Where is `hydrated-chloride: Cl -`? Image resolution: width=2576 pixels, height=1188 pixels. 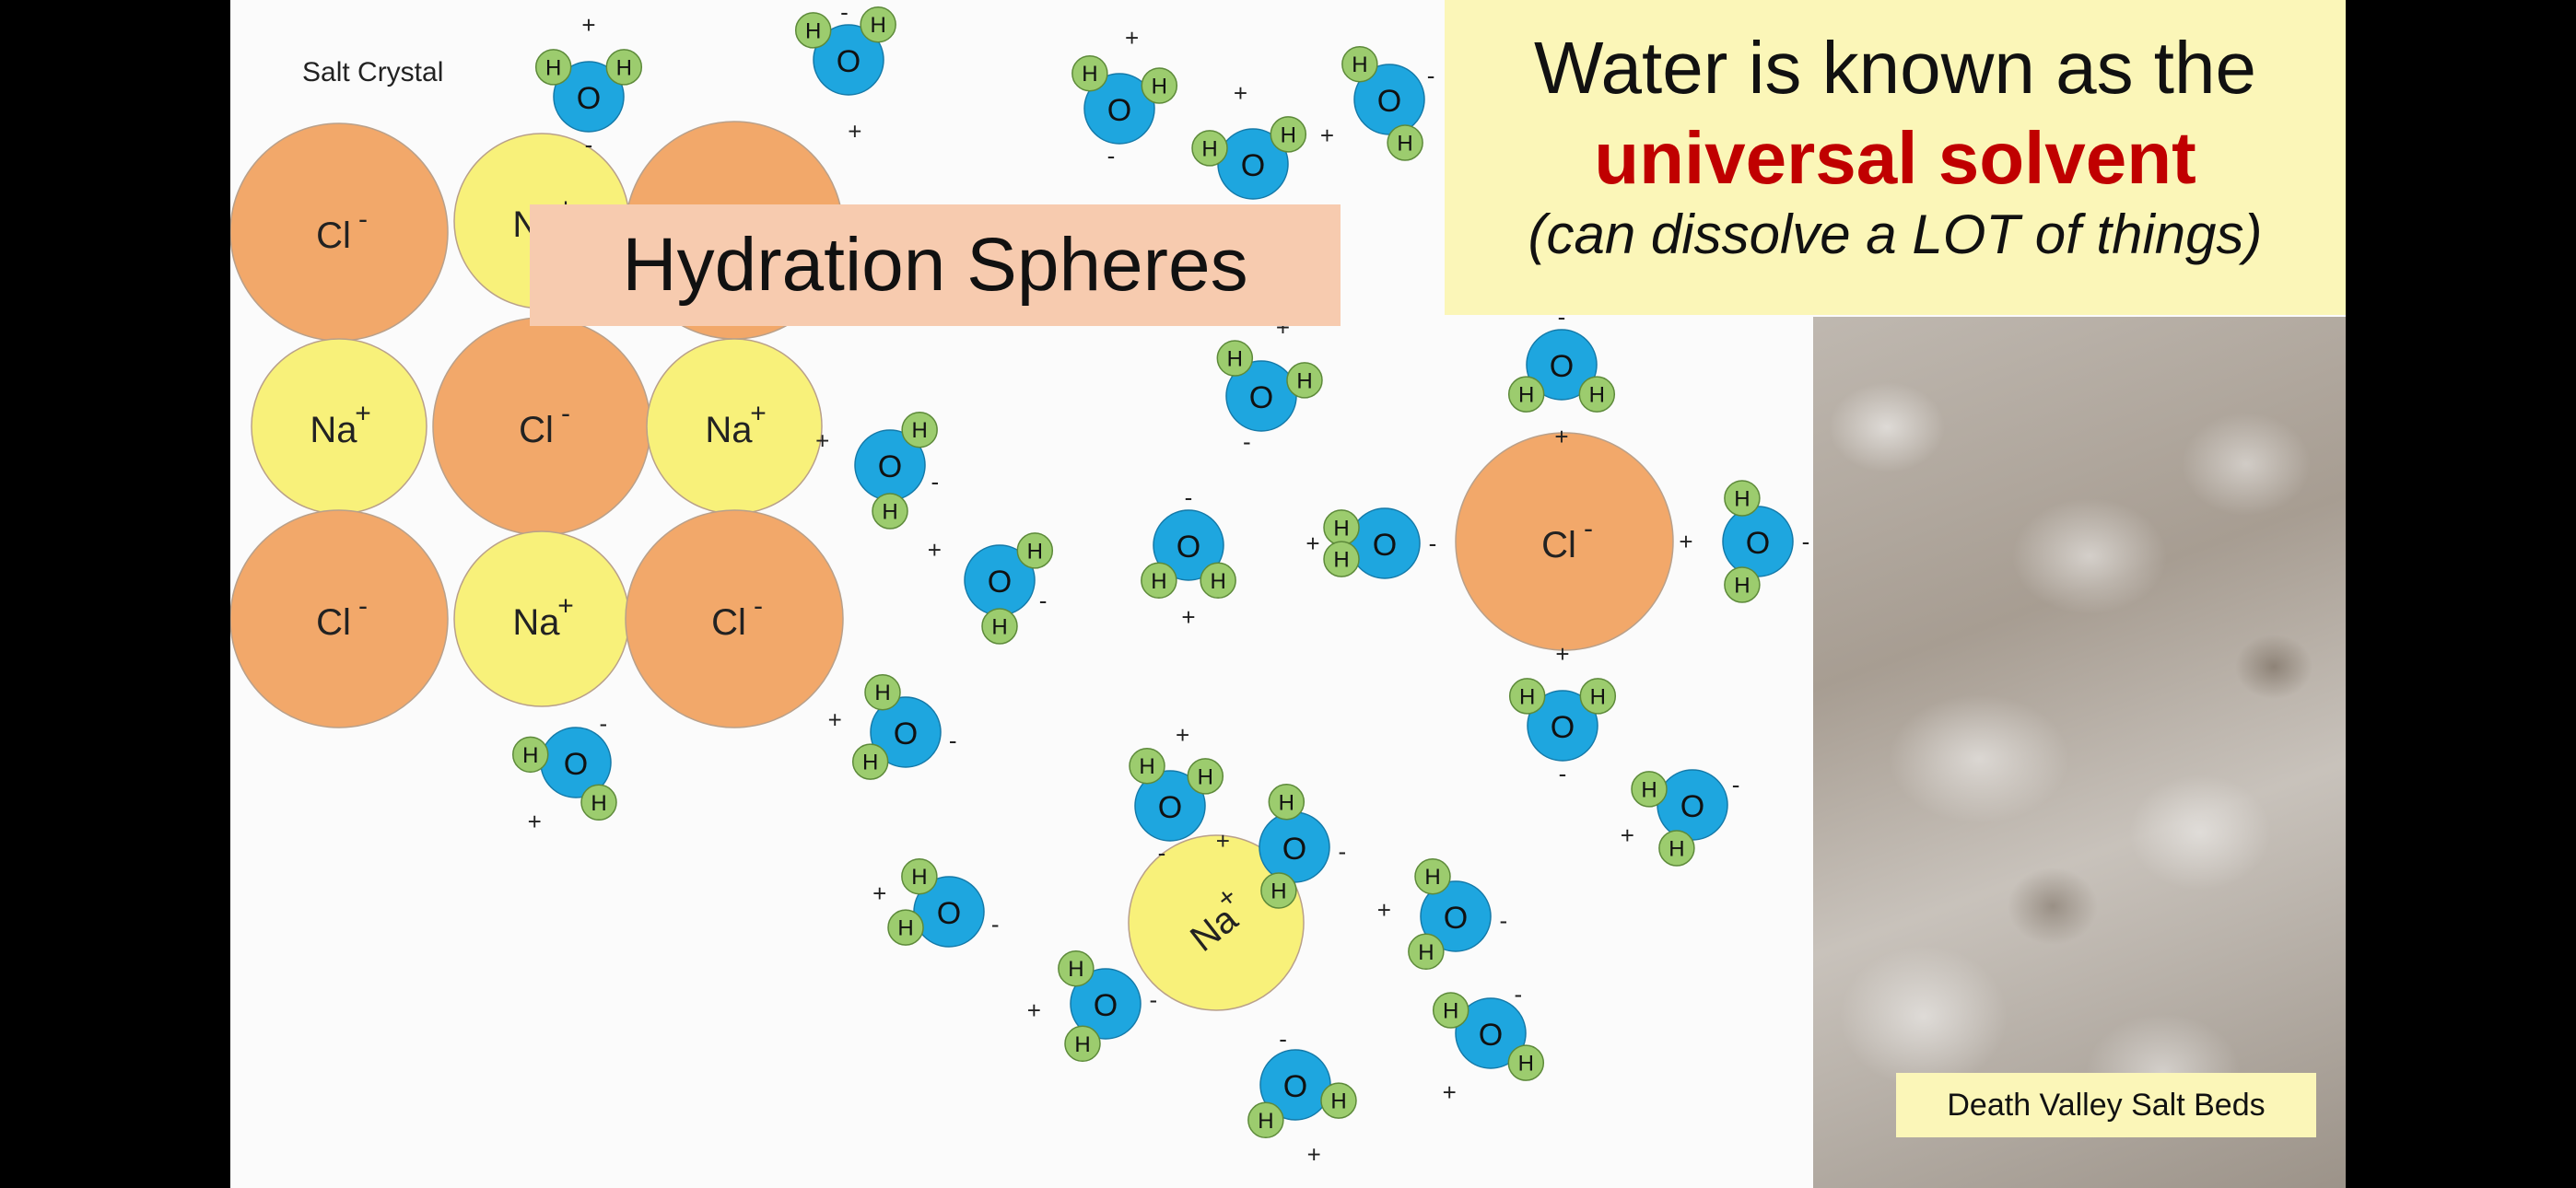 hydrated-chloride: Cl - is located at coordinates (1564, 541).